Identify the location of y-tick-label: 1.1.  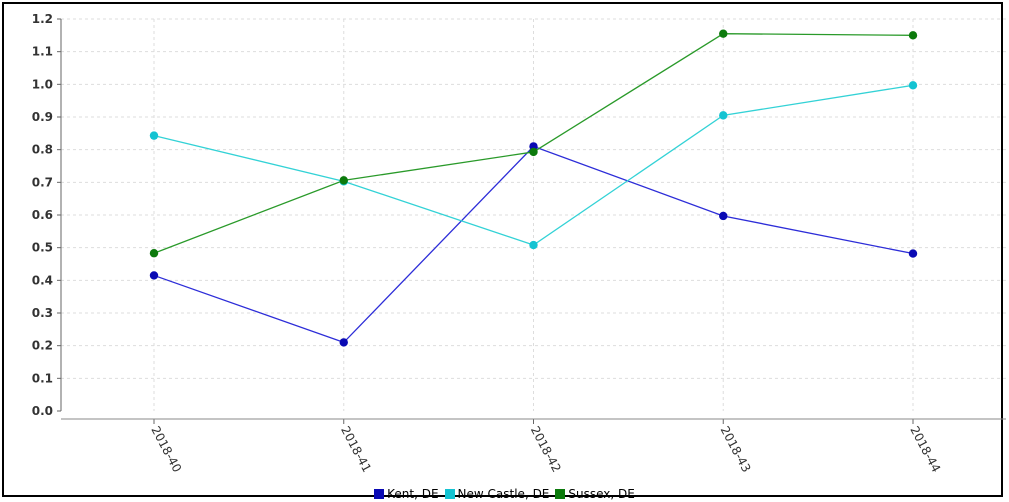
(42, 52).